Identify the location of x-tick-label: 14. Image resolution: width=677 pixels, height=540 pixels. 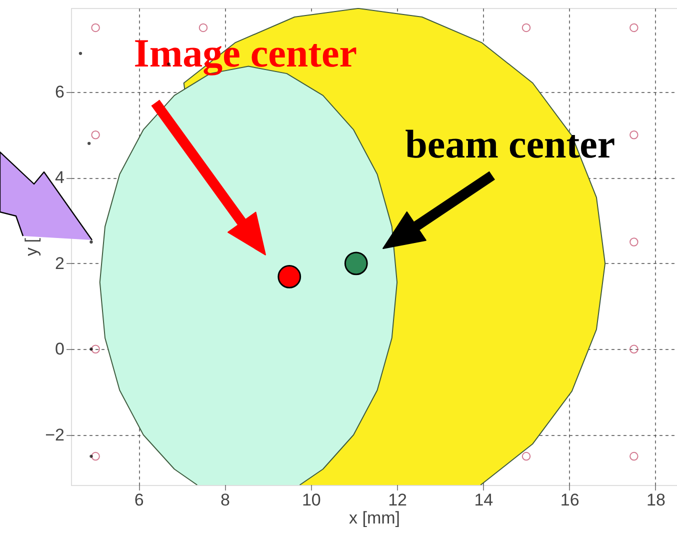
(484, 500).